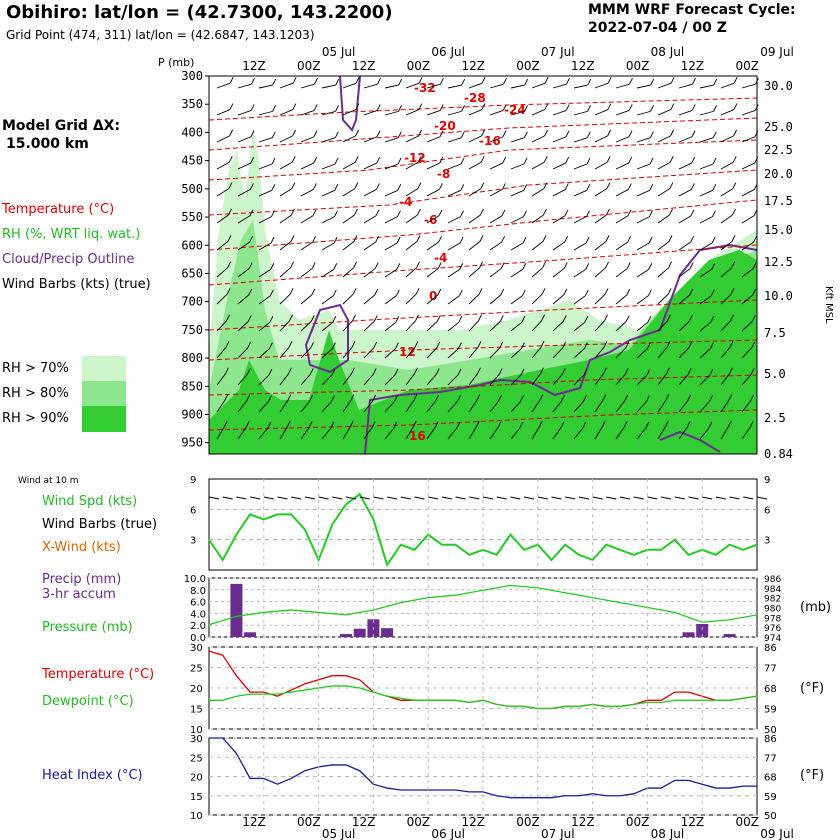 The image size is (840, 840). What do you see at coordinates (309, 66) in the screenshot?
I see `top-hour-label: 00Z` at bounding box center [309, 66].